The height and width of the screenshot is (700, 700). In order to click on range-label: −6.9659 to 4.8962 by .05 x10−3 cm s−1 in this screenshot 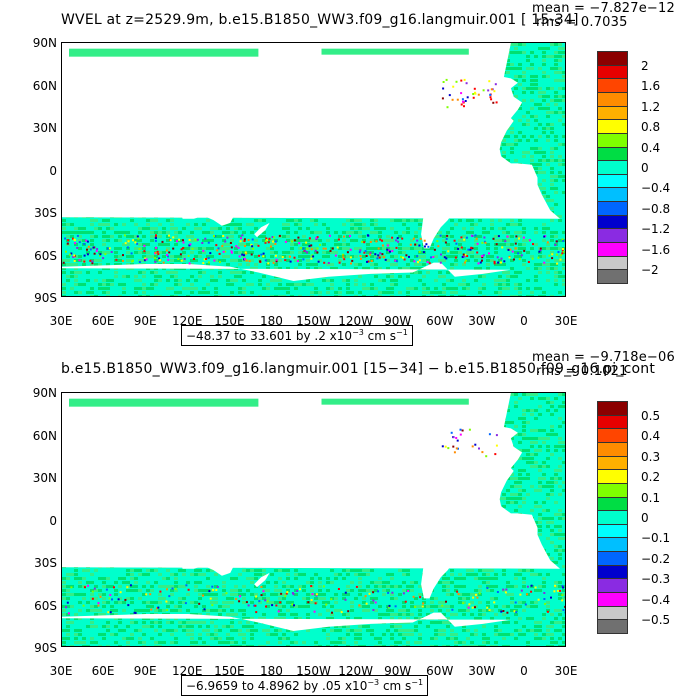, I will do `click(305, 685)`.